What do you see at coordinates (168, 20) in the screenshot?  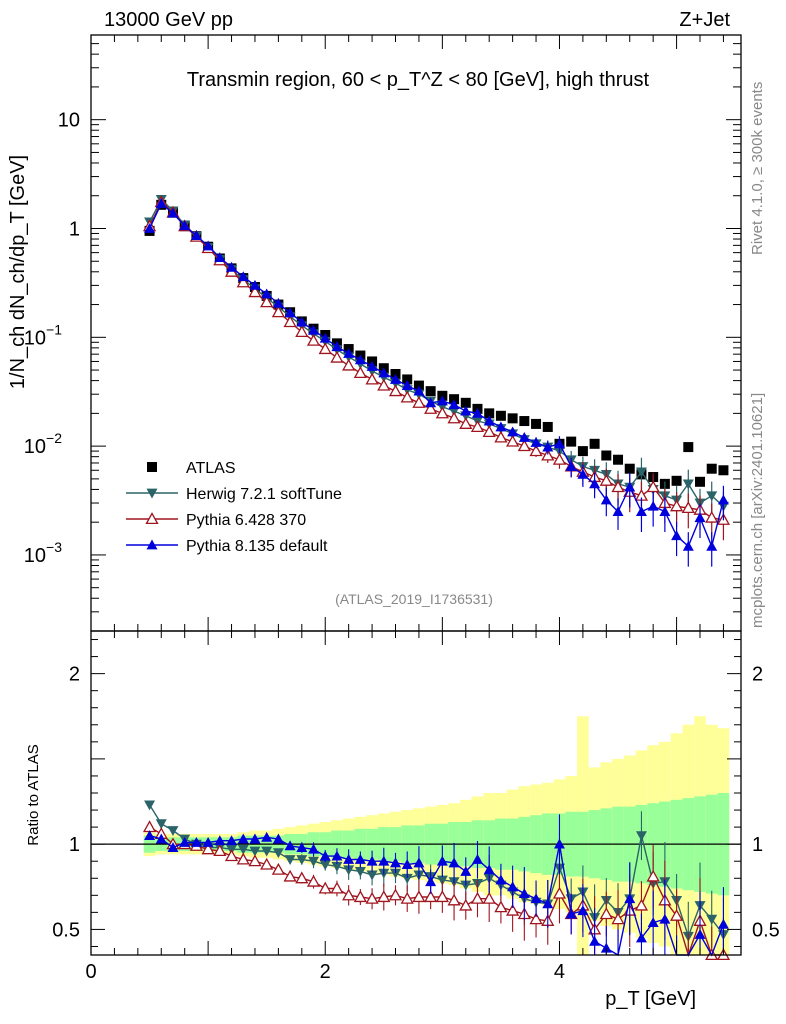 I see `energy-label: 13000 GeV pp` at bounding box center [168, 20].